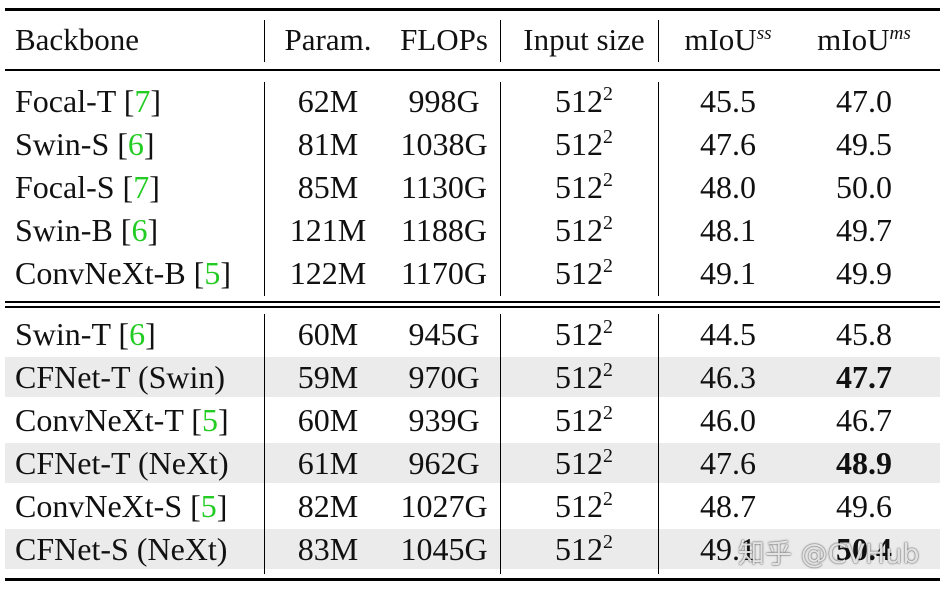 The height and width of the screenshot is (596, 945). What do you see at coordinates (864, 506) in the screenshot?
I see `miou-ms-cell: 49.6` at bounding box center [864, 506].